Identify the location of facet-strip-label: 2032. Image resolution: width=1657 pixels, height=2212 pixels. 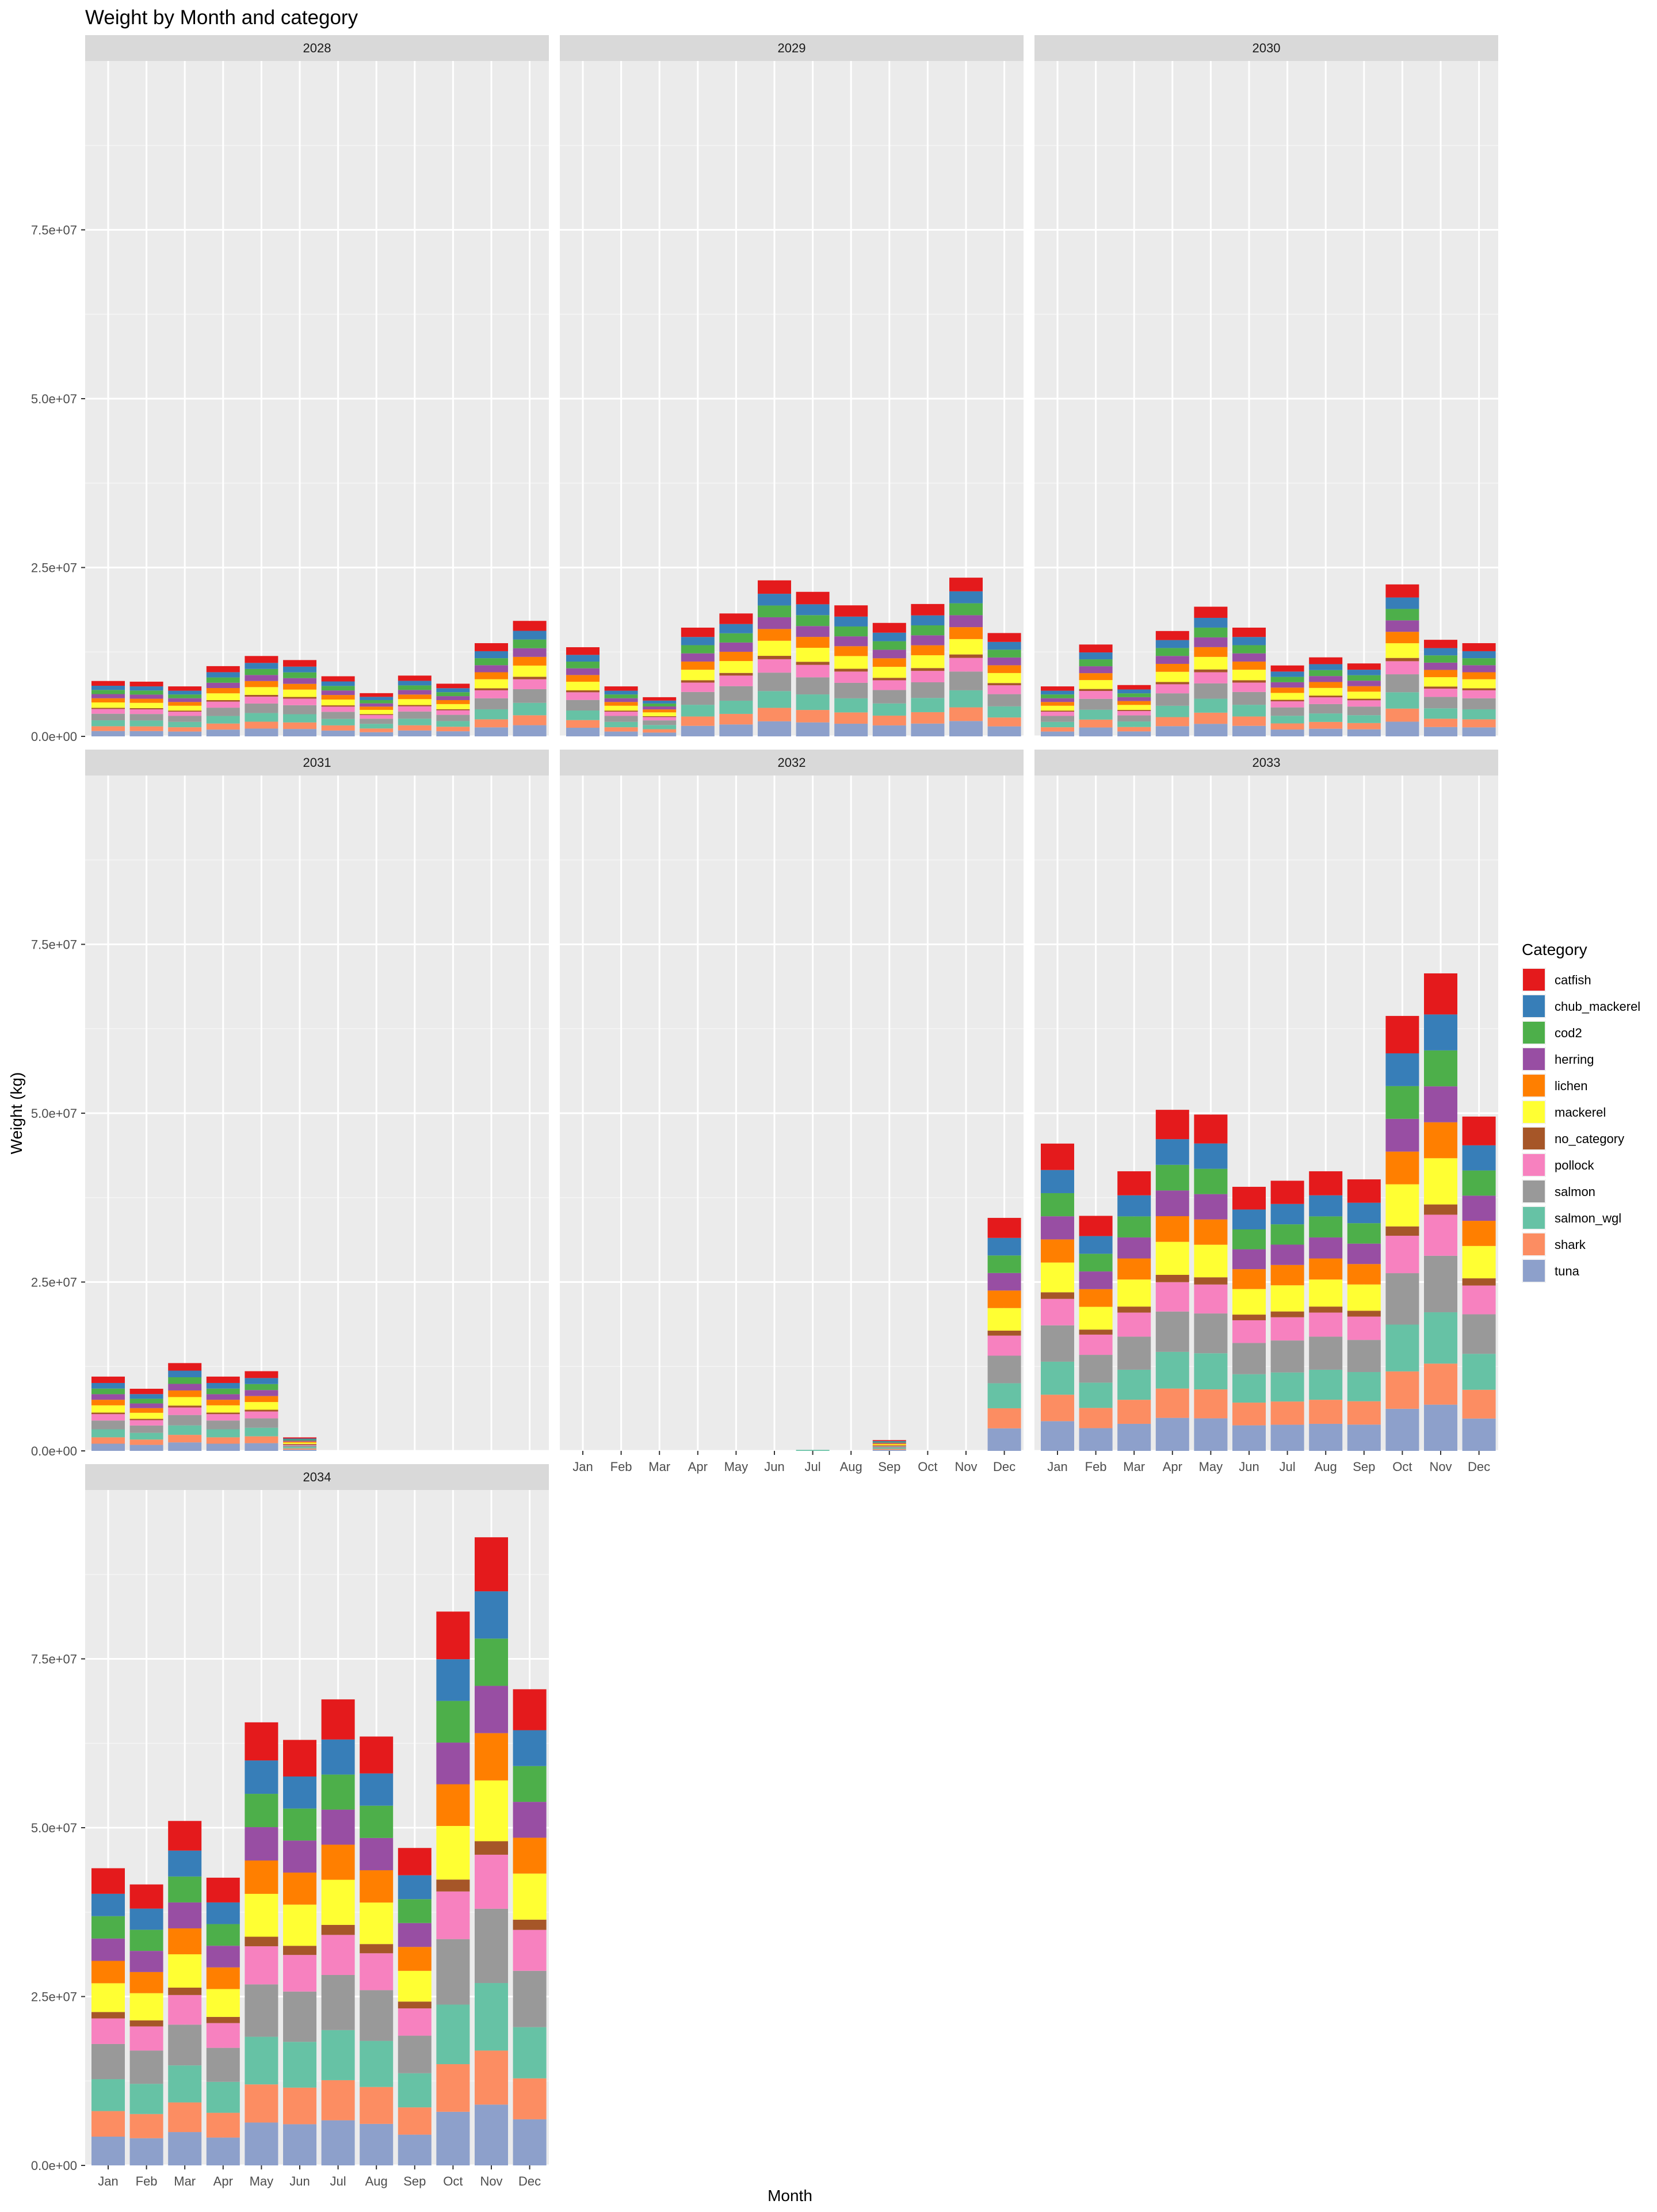
(792, 762).